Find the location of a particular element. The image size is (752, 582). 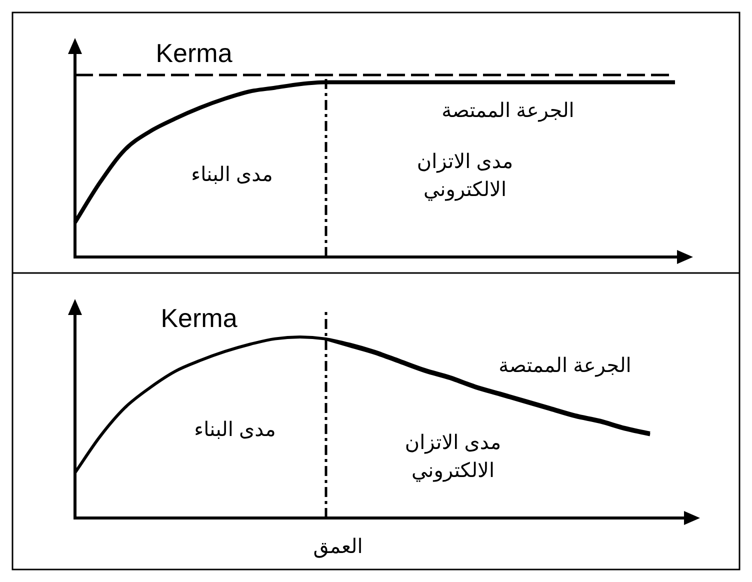

x-axis-title: العمق is located at coordinates (338, 547).